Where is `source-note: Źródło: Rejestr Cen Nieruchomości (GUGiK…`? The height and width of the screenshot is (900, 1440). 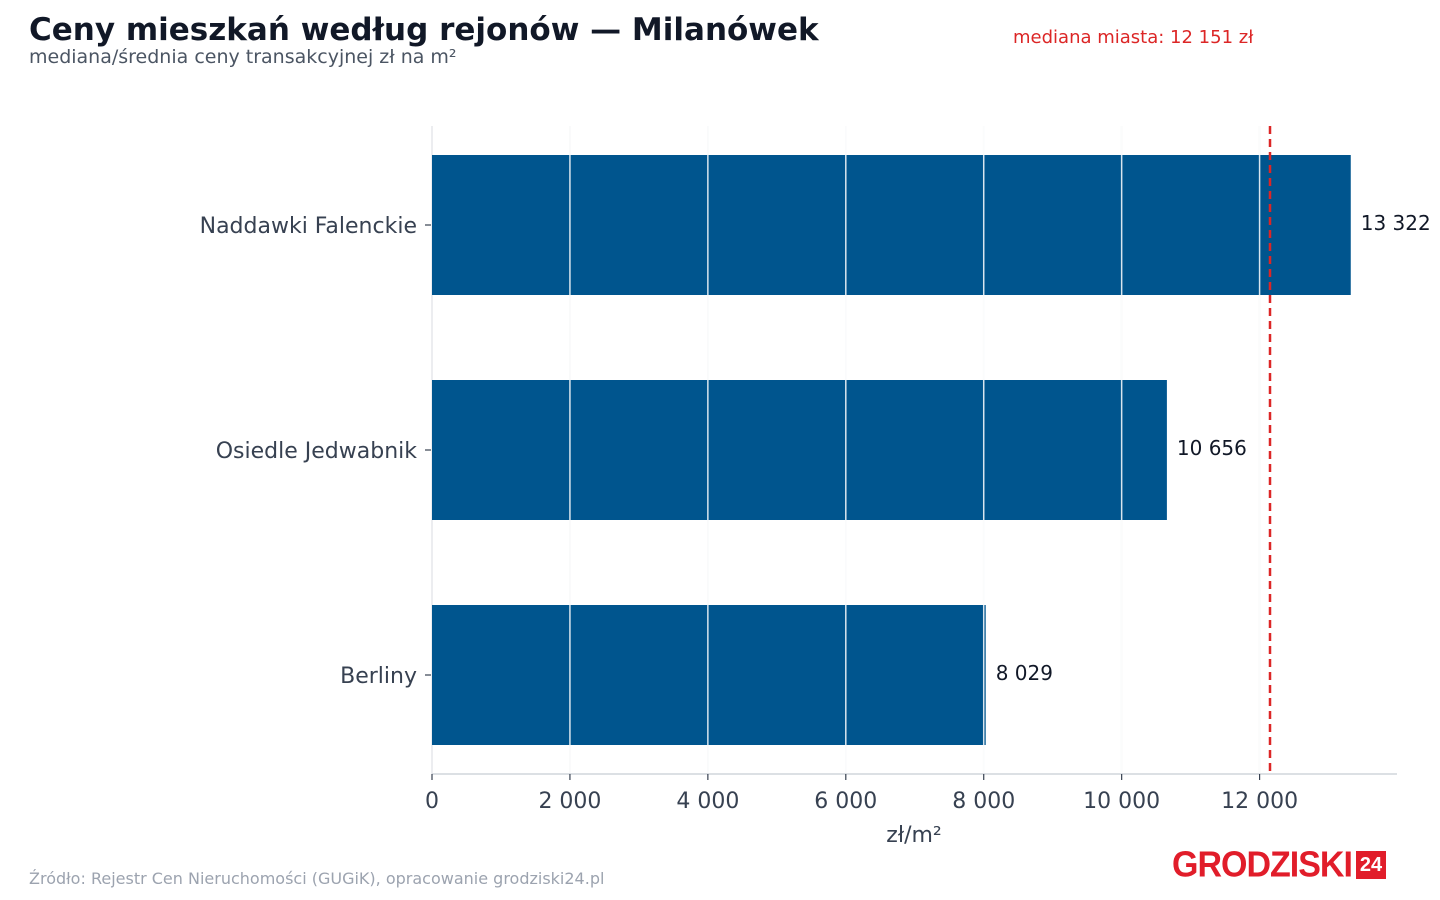 source-note: Źródło: Rejestr Cen Nieruchomości (GUGiK… is located at coordinates (317, 878).